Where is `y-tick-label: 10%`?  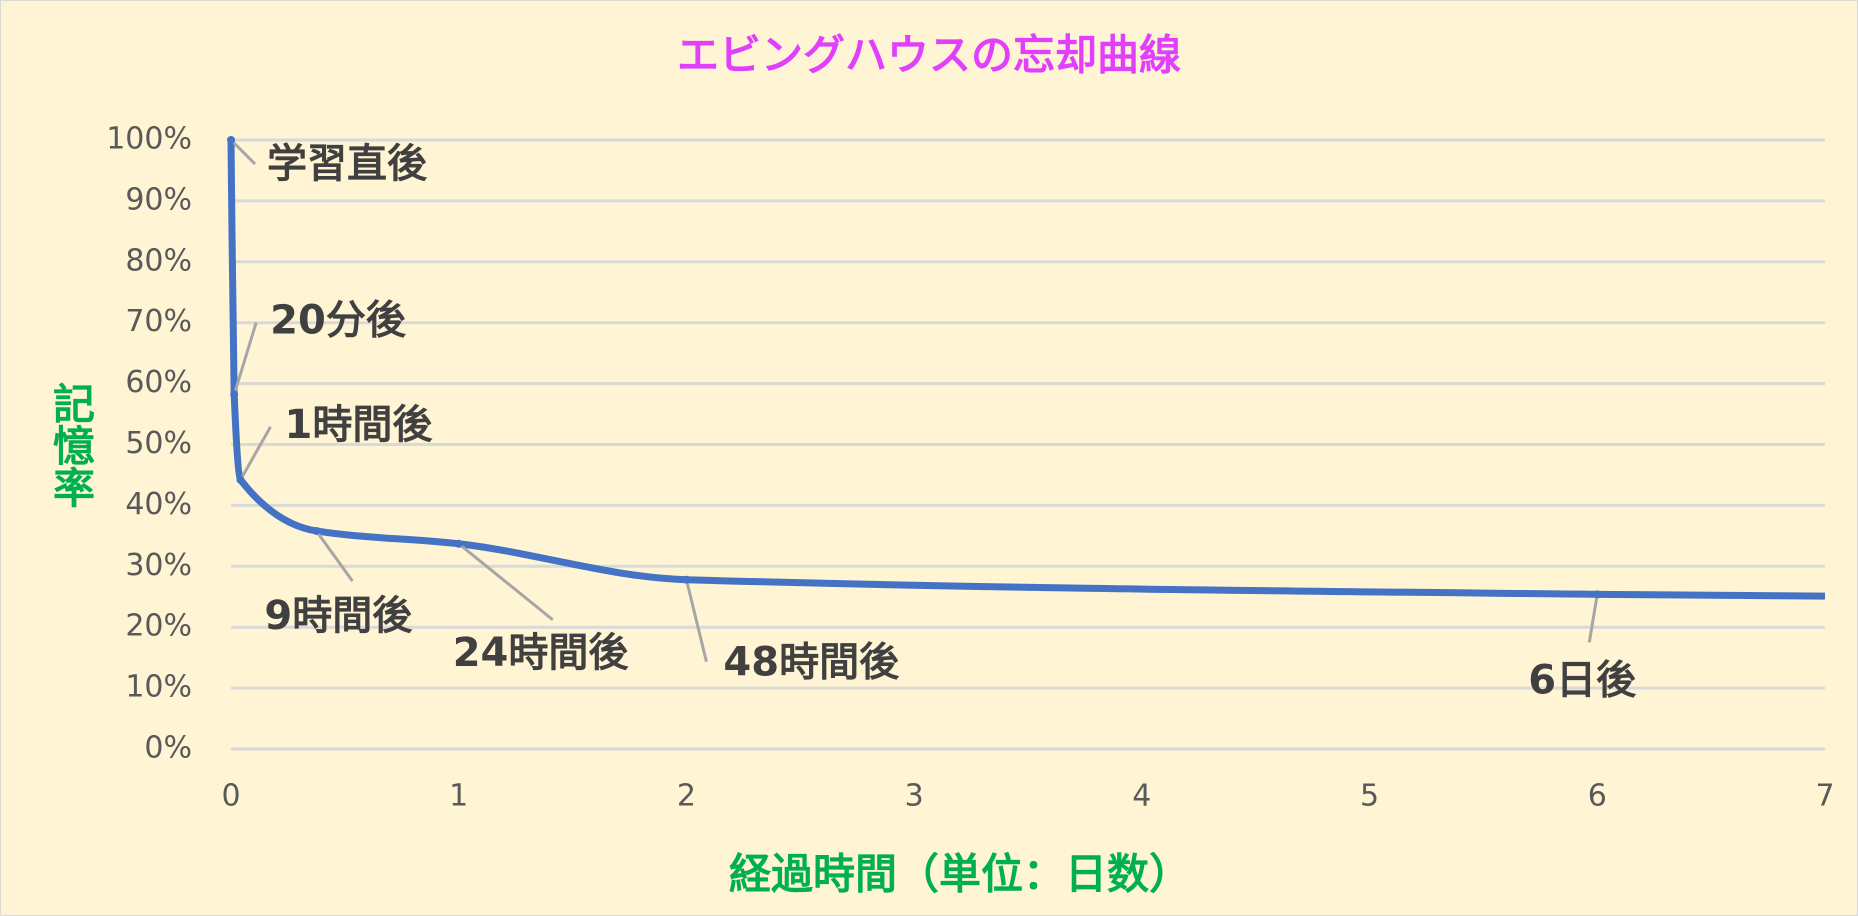
y-tick-label: 10% is located at coordinates (158, 687).